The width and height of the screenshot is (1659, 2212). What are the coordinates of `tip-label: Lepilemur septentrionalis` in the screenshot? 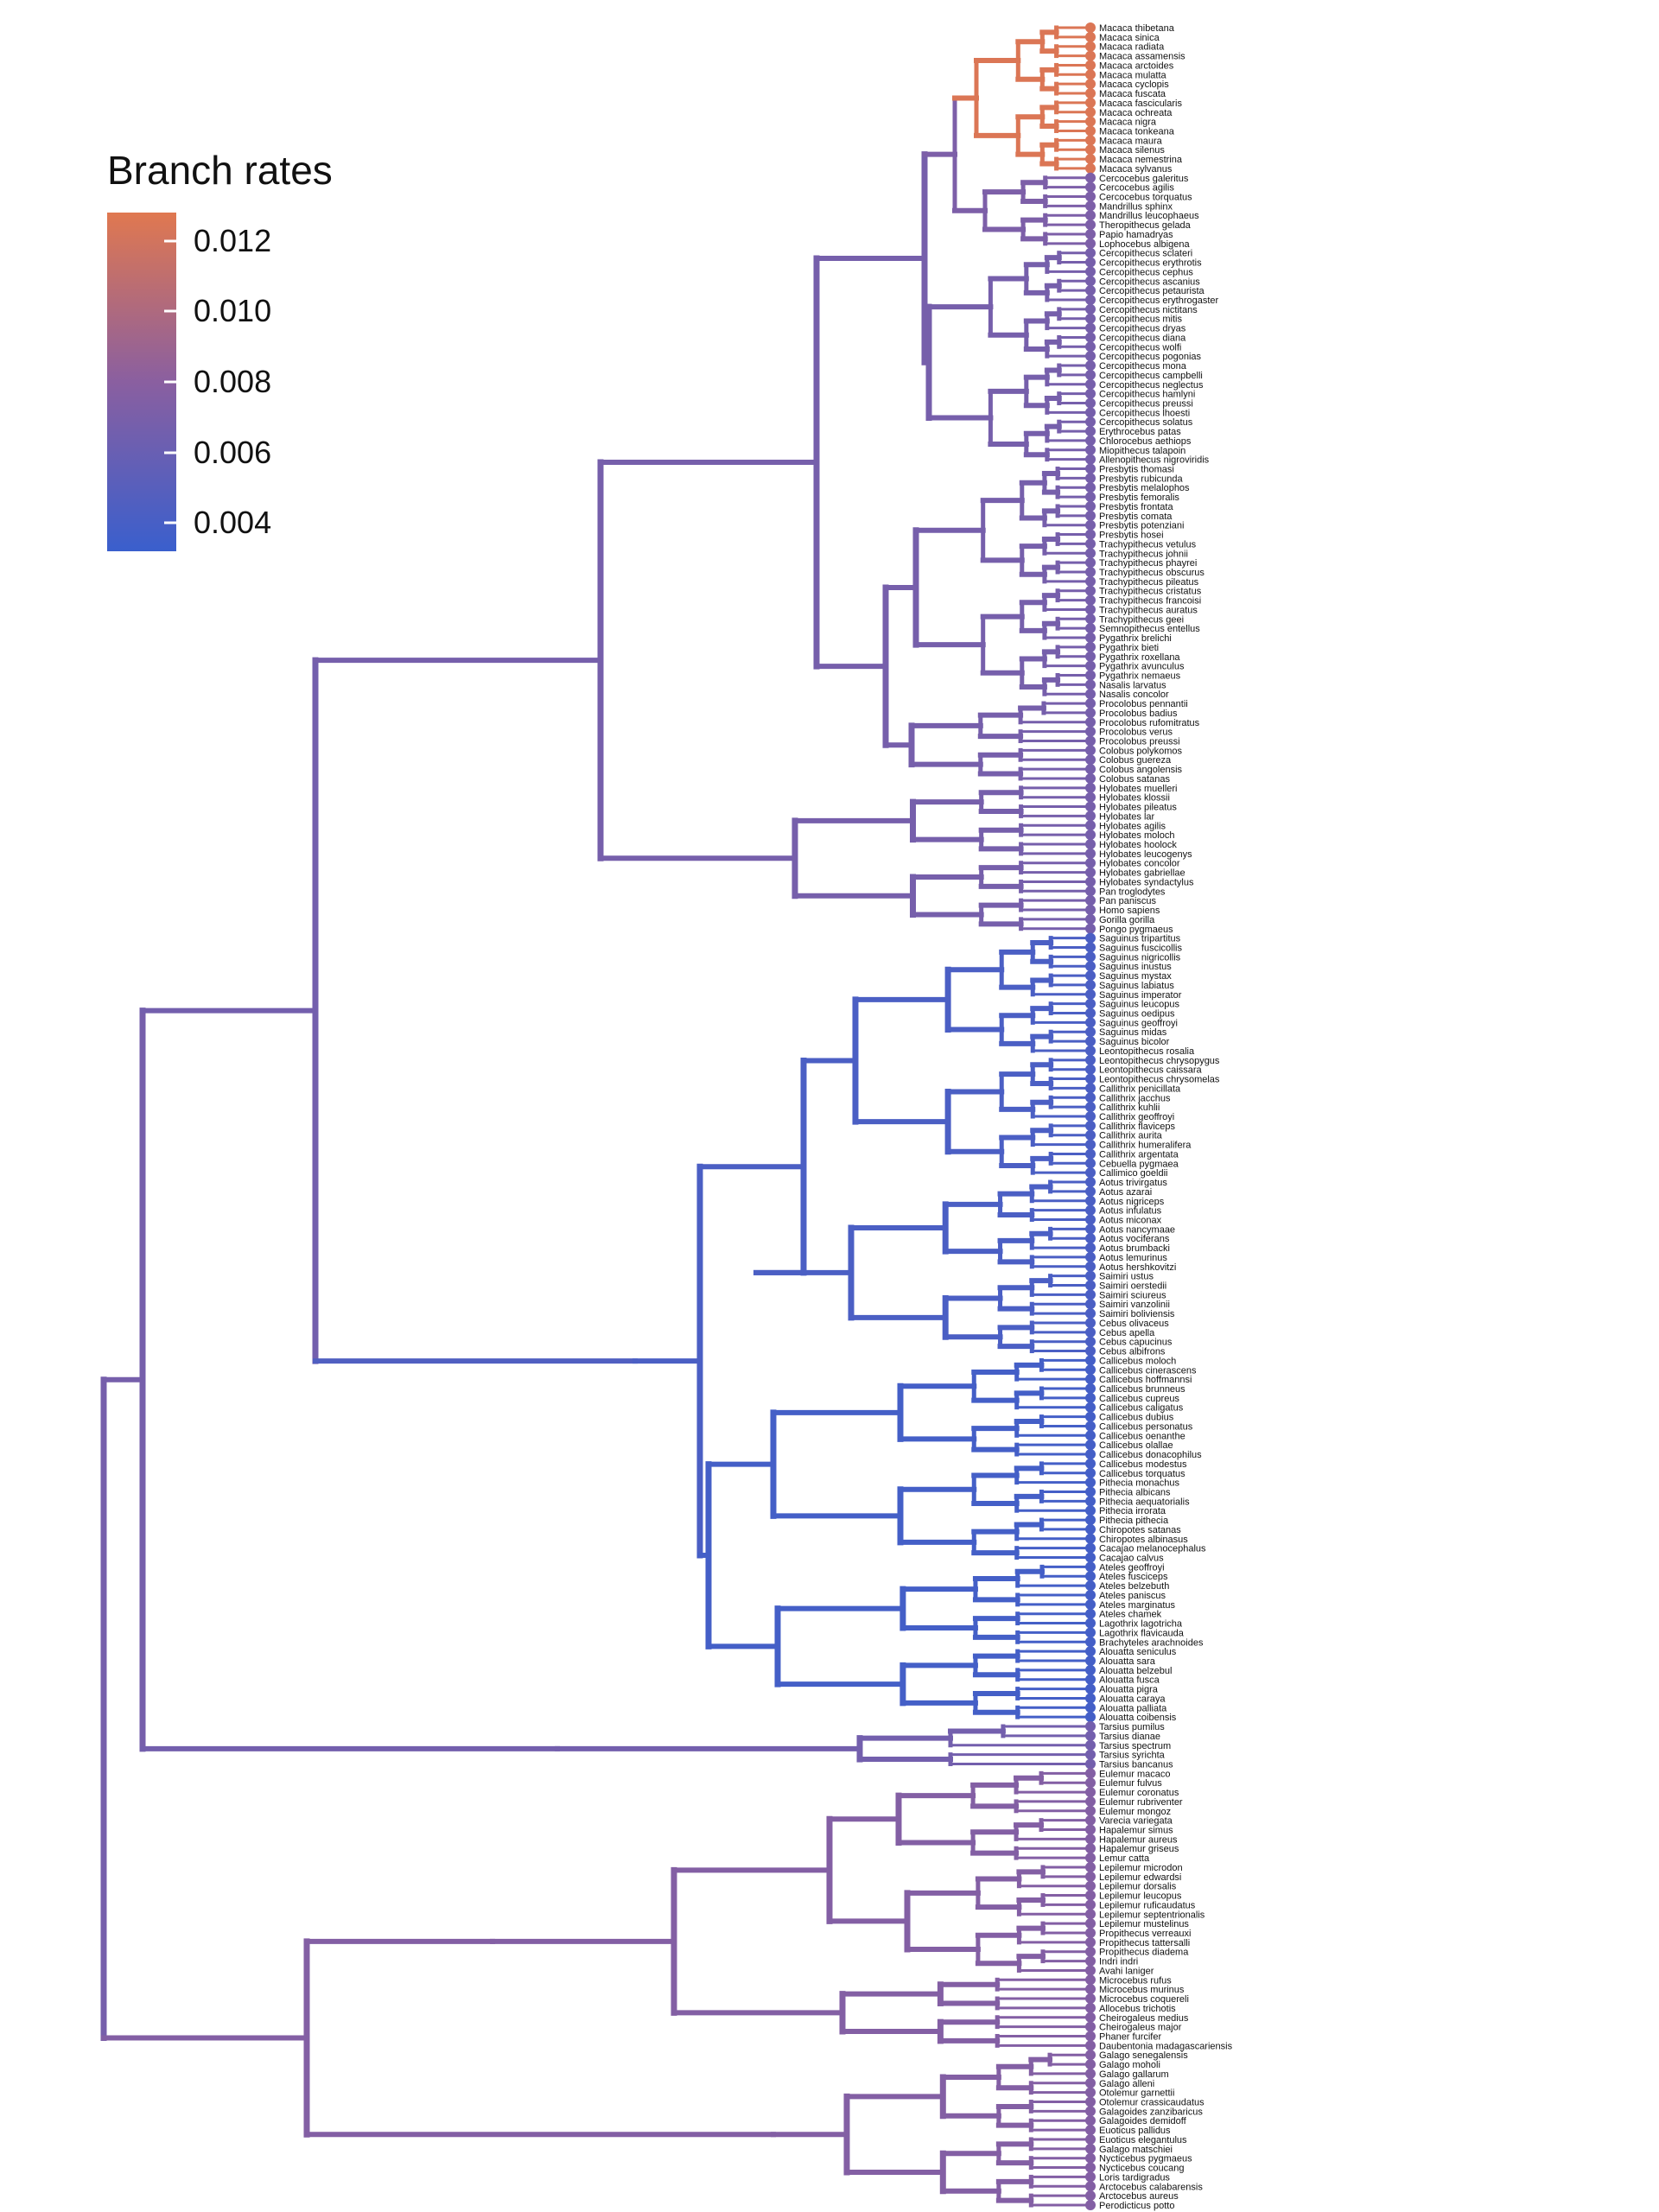 It's located at (1152, 1915).